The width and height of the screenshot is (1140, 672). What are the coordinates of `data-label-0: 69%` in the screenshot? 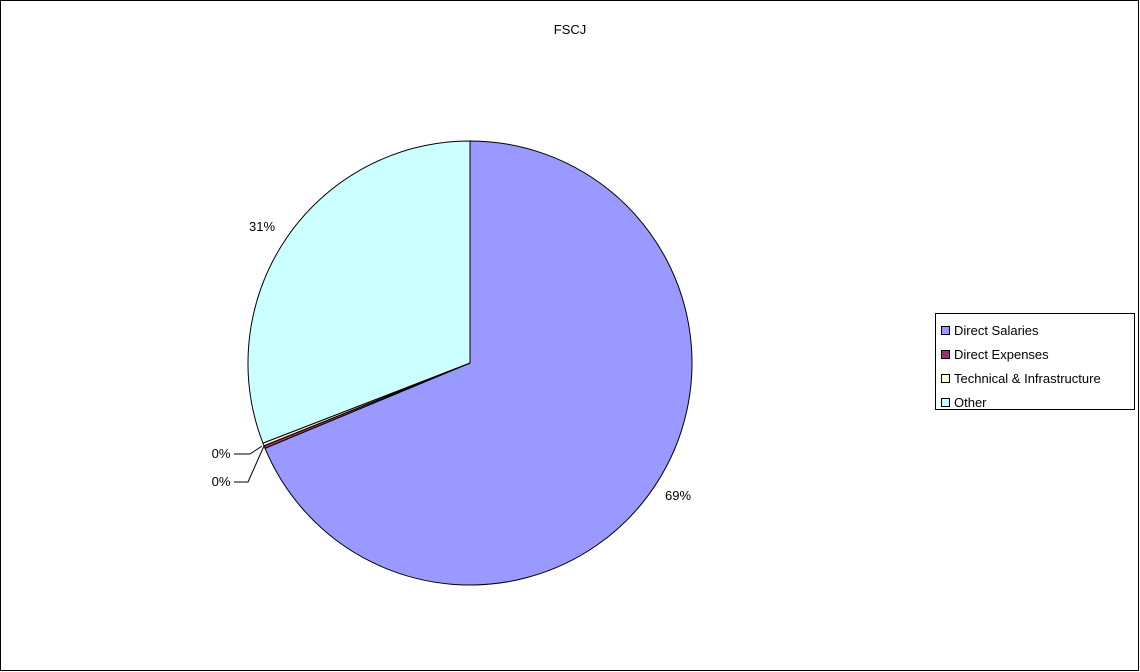 It's located at (678, 495).